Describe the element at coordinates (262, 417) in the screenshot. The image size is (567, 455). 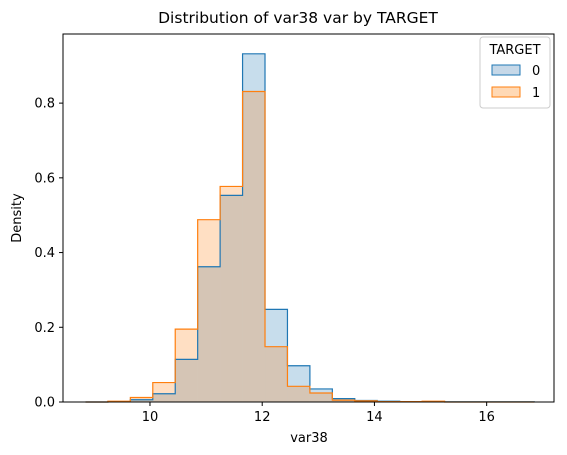
I see `x-tick-label: 12` at that location.